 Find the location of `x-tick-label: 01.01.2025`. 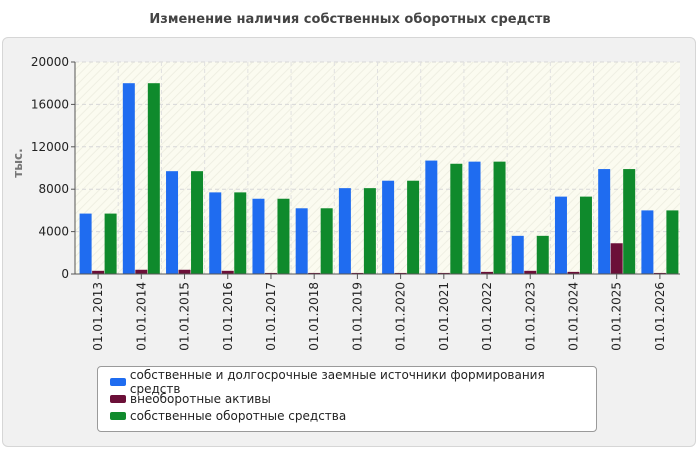

x-tick-label: 01.01.2025 is located at coordinates (617, 316).